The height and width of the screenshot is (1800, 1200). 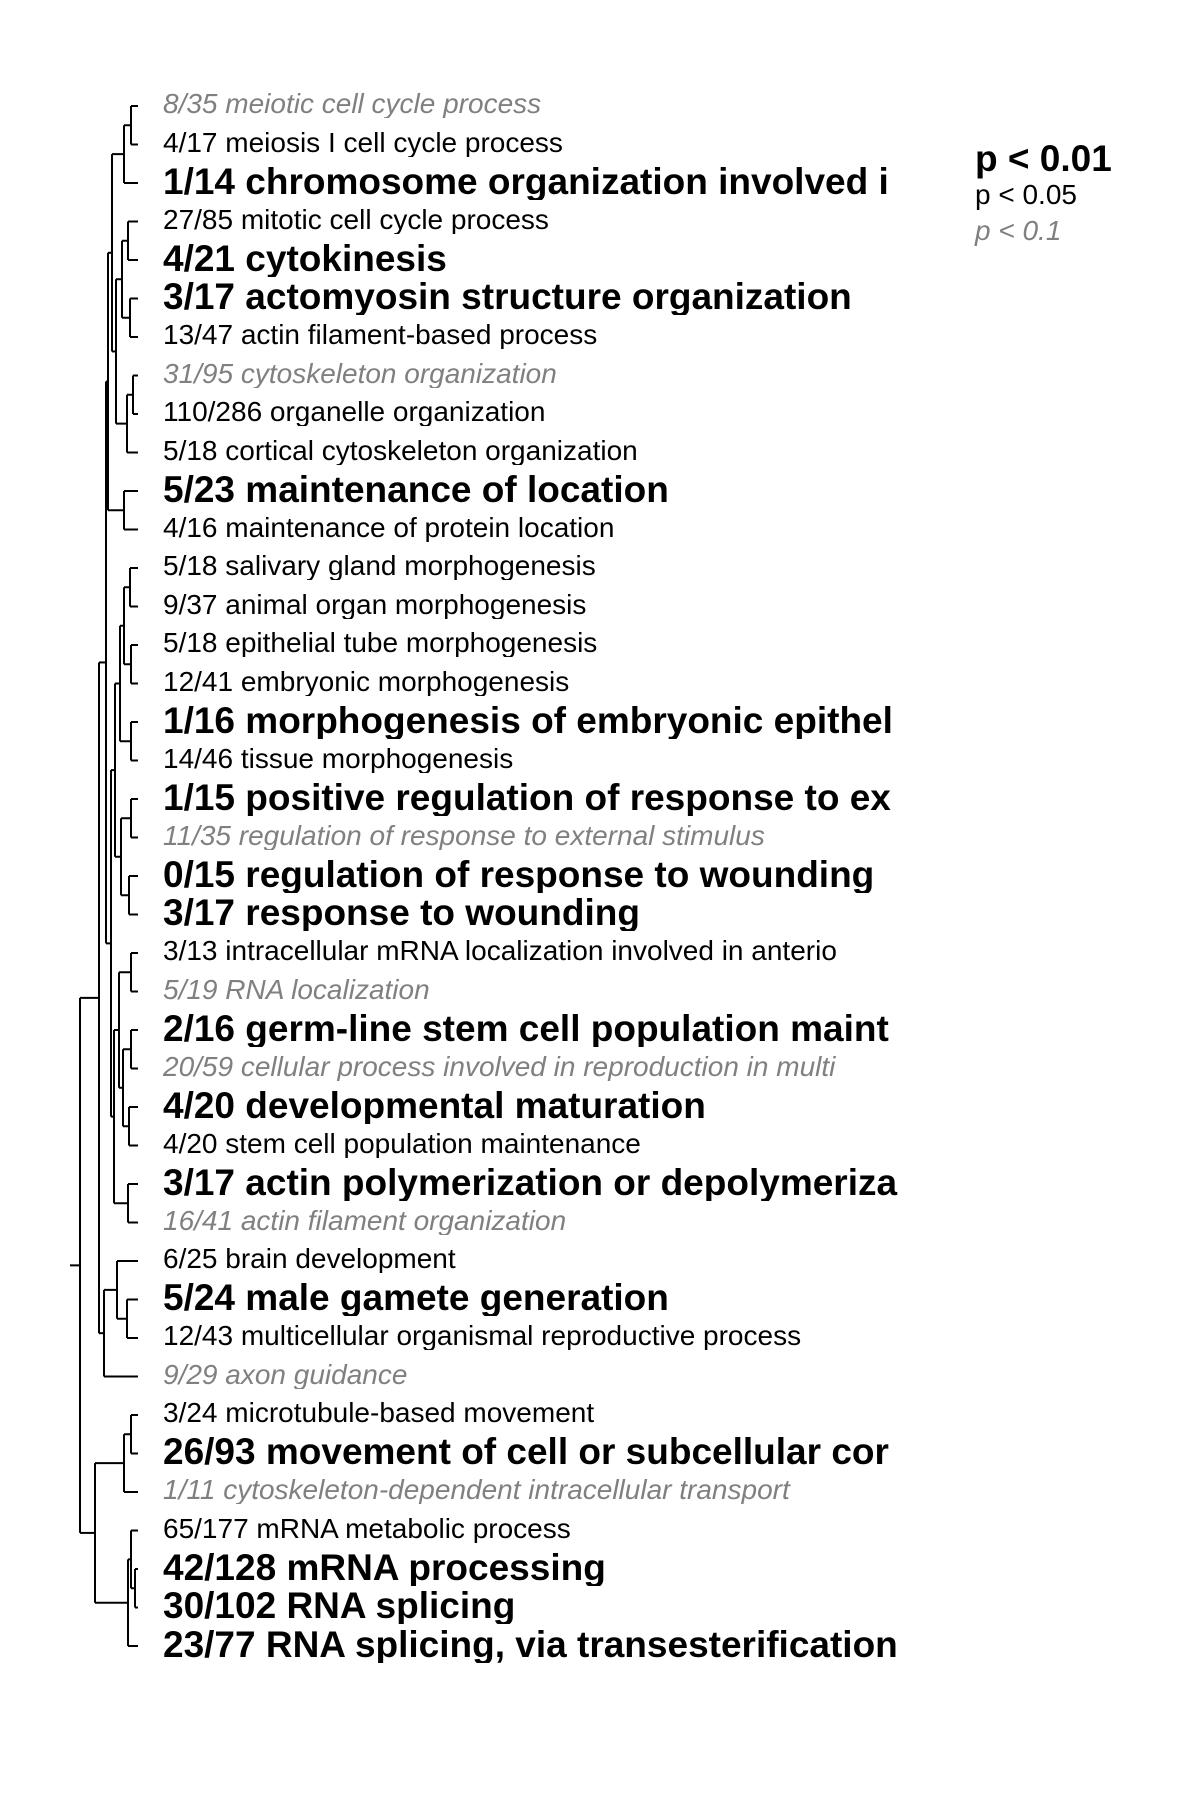 What do you see at coordinates (528, 720) in the screenshot?
I see `term-label: 1/16 morphogenesis of embryonic epithel` at bounding box center [528, 720].